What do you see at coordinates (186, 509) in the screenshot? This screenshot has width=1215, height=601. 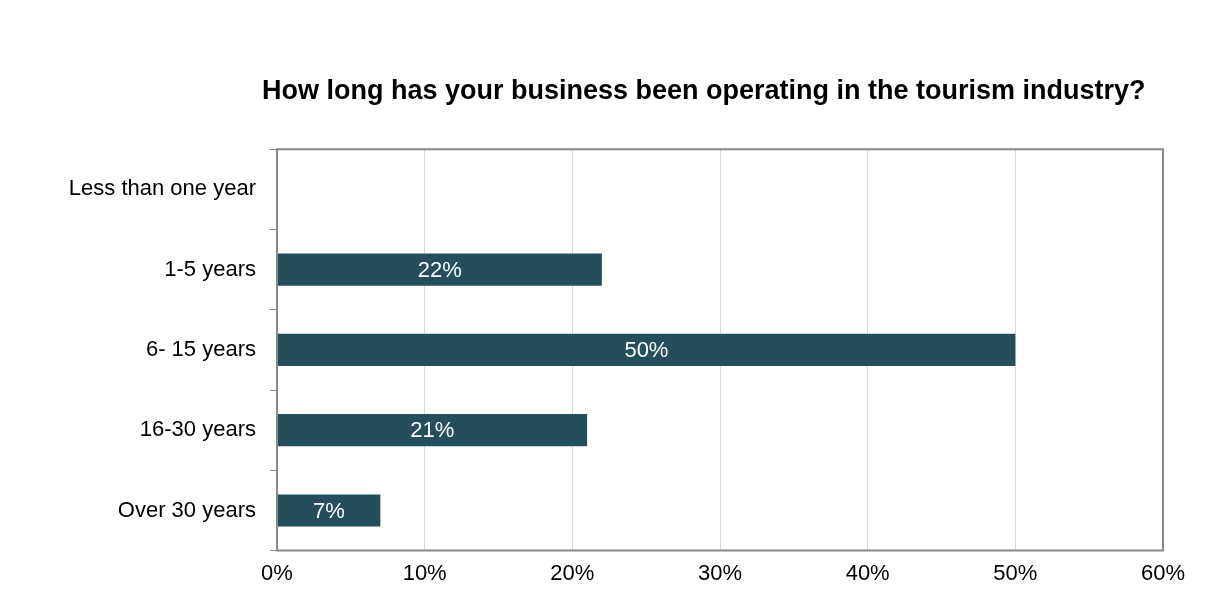 I see `y-tick-label: Over 30 years` at bounding box center [186, 509].